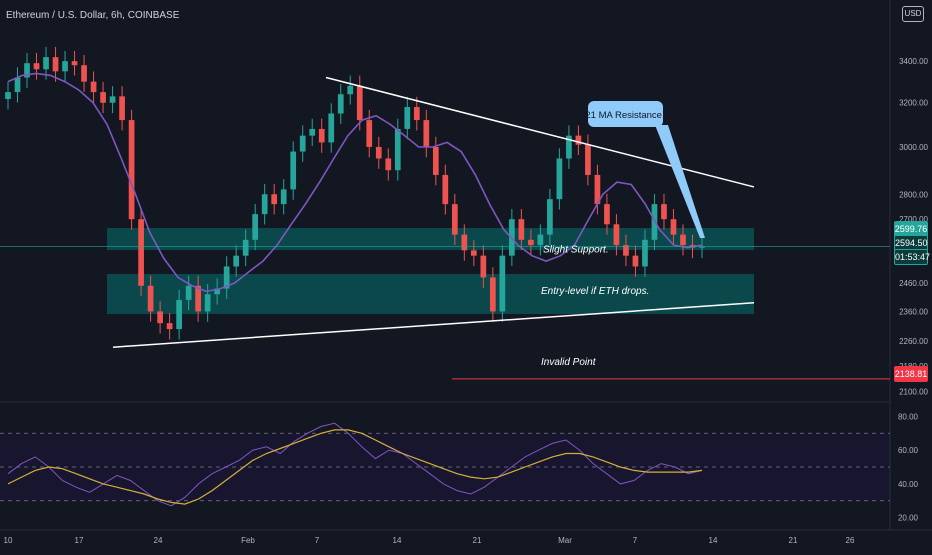 Image resolution: width=932 pixels, height=555 pixels. I want to click on slight-support-label: Slight Support., so click(576, 250).